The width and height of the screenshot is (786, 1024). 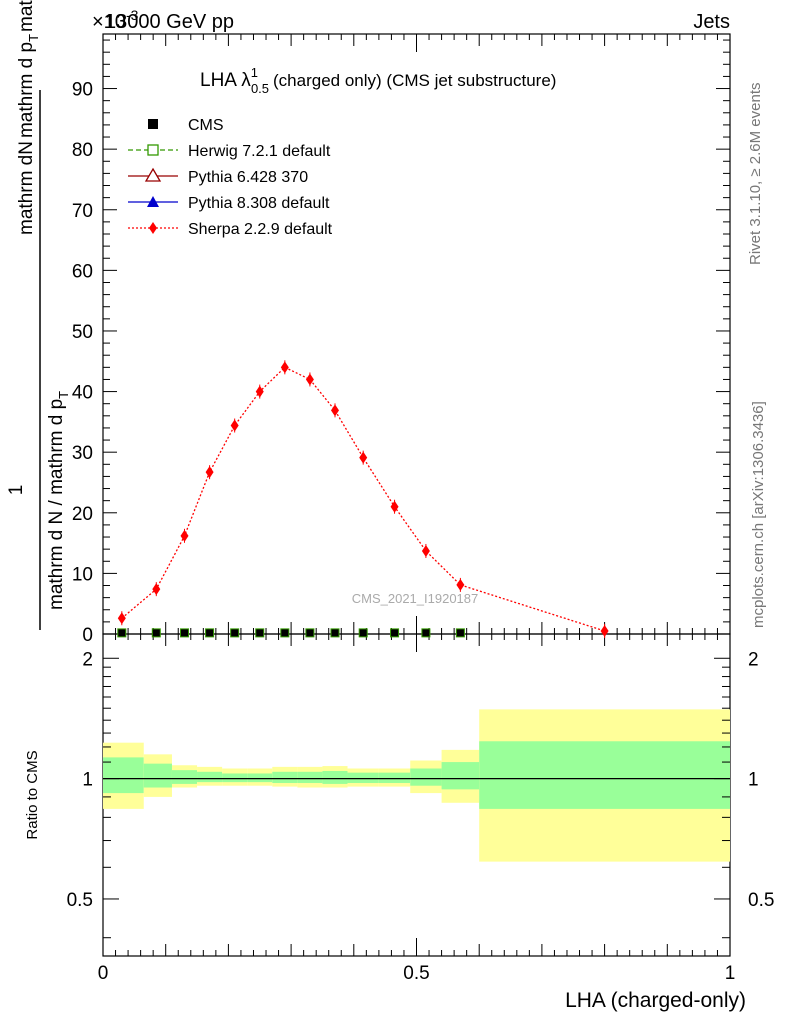 I want to click on y-label-one: 1, so click(x=16, y=490).